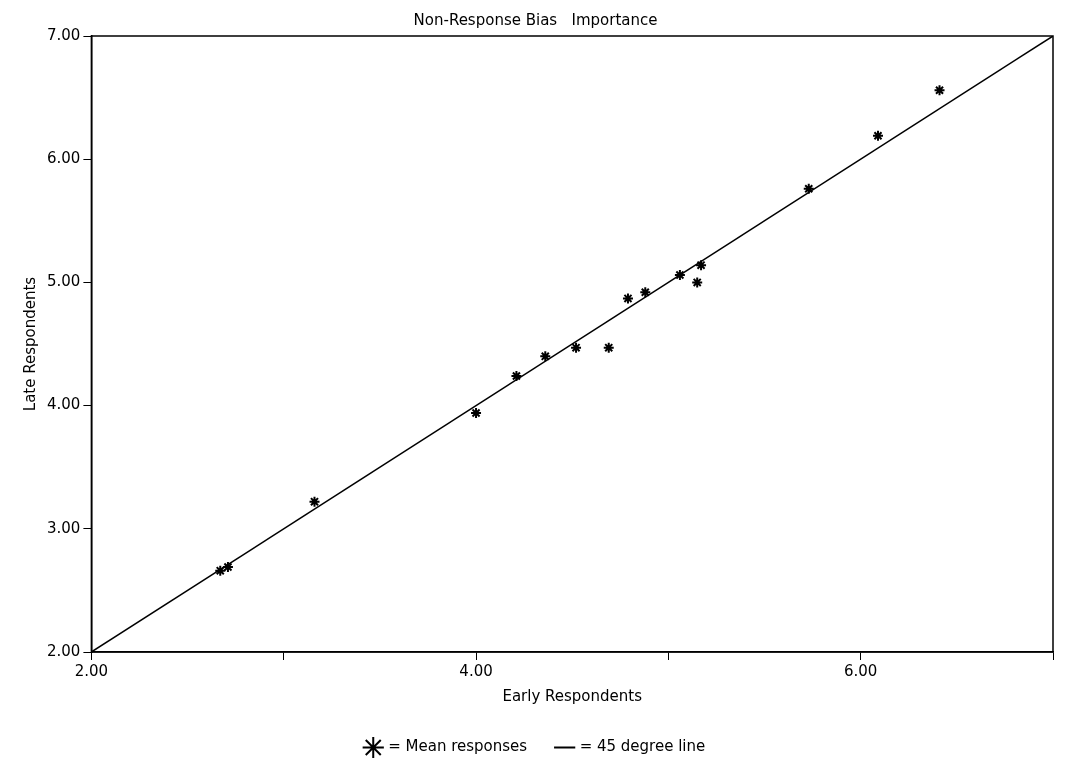  Describe the element at coordinates (63, 281) in the screenshot. I see `y-tick-label: 5.00` at that location.